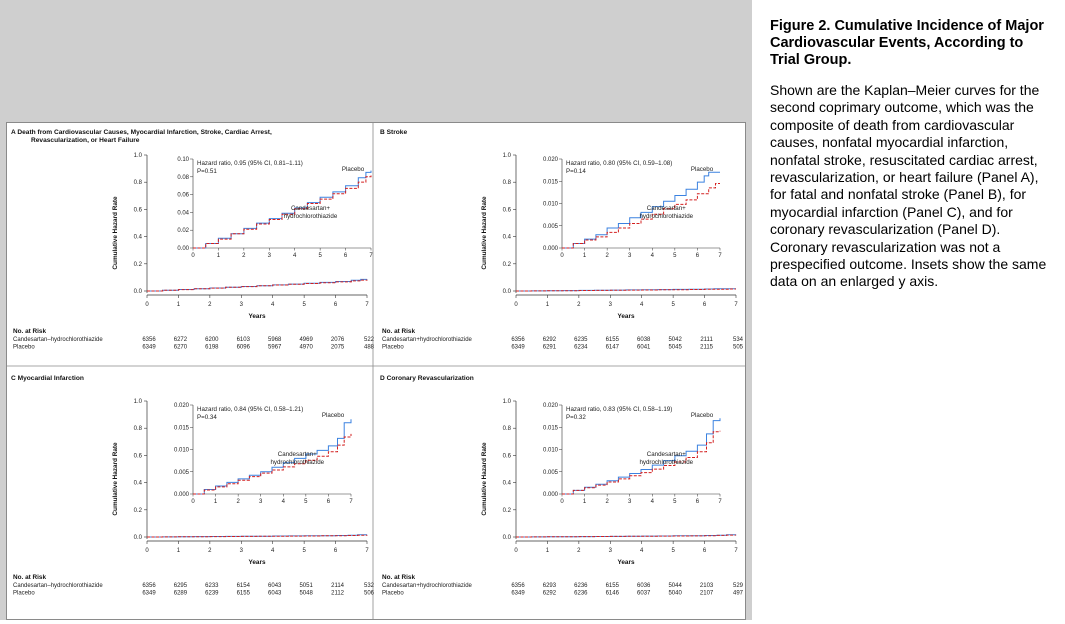 This screenshot has height=624, width=1065. I want to click on panel-D-risk-value: 6146, so click(613, 594).